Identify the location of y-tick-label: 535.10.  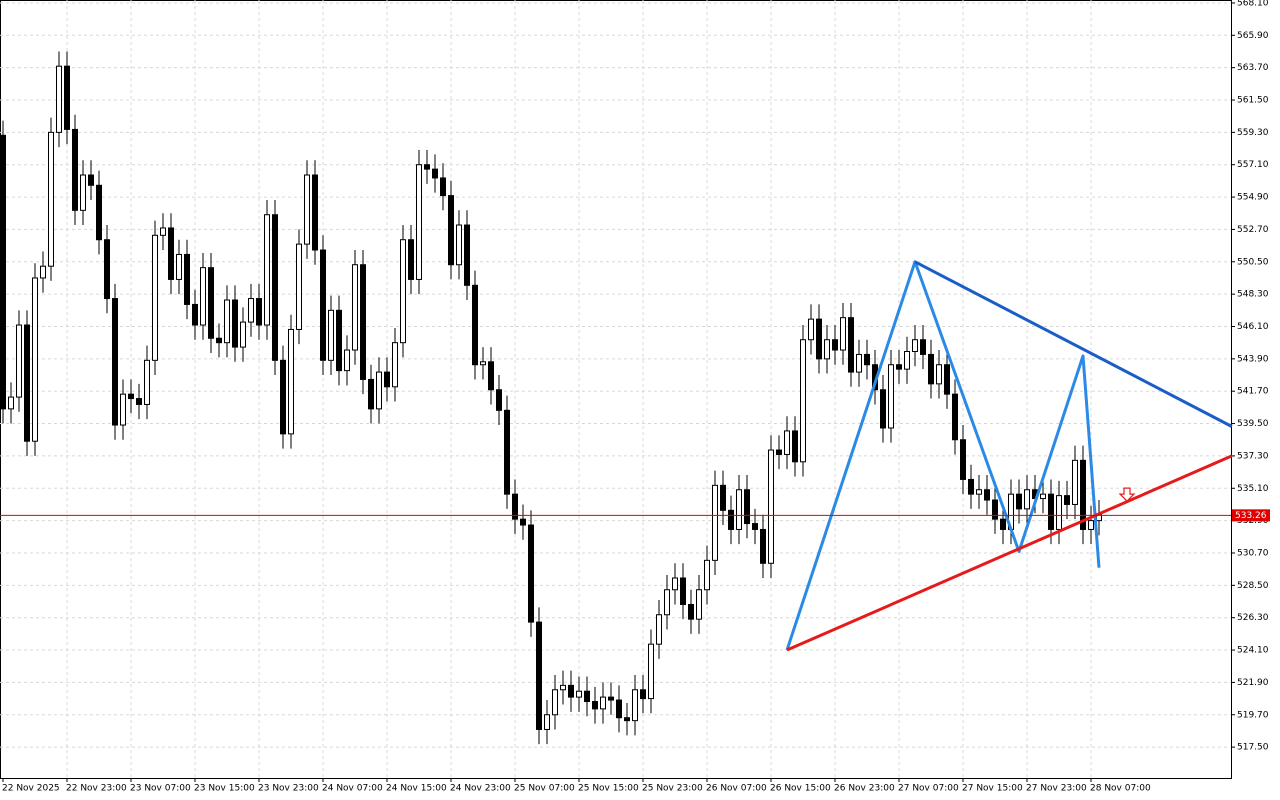
(1253, 489).